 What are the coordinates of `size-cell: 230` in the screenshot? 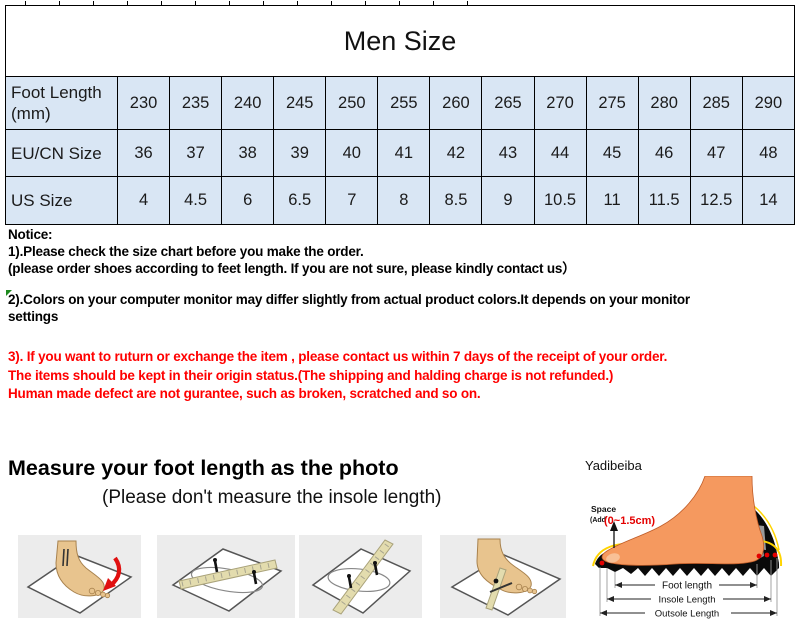 It's located at (143, 103).